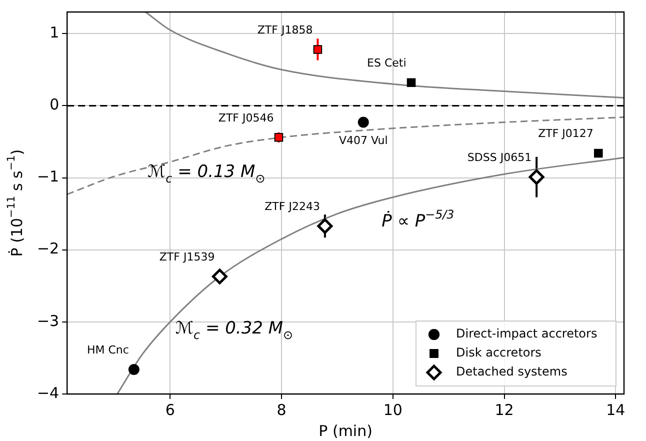 The width and height of the screenshot is (646, 441). I want to click on annotation: ZTF J0127, so click(566, 133).